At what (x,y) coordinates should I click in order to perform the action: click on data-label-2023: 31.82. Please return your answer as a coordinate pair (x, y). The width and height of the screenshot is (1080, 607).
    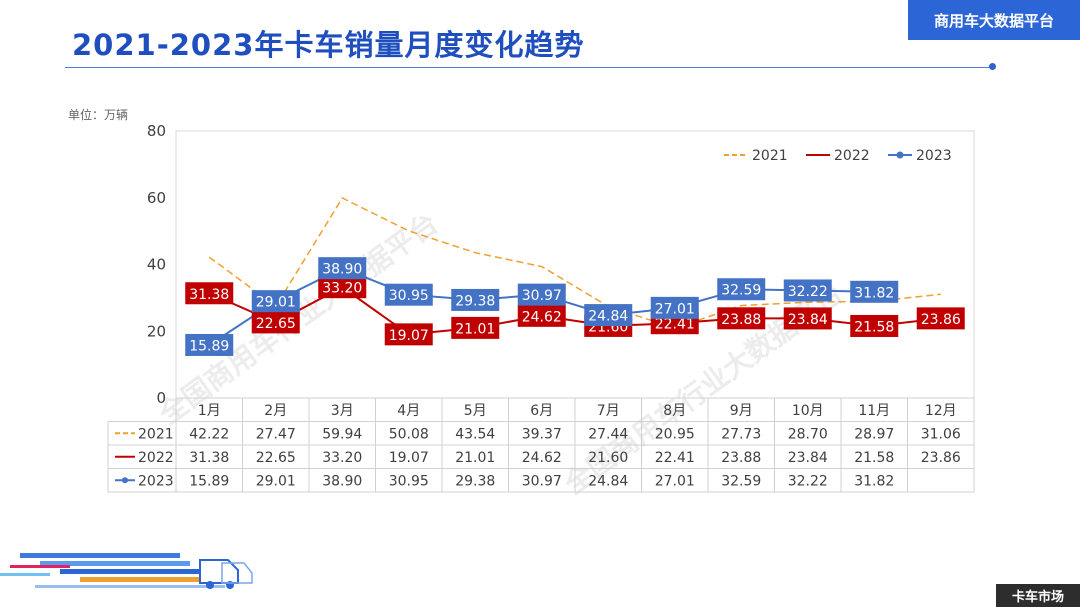
    Looking at the image, I should click on (874, 293).